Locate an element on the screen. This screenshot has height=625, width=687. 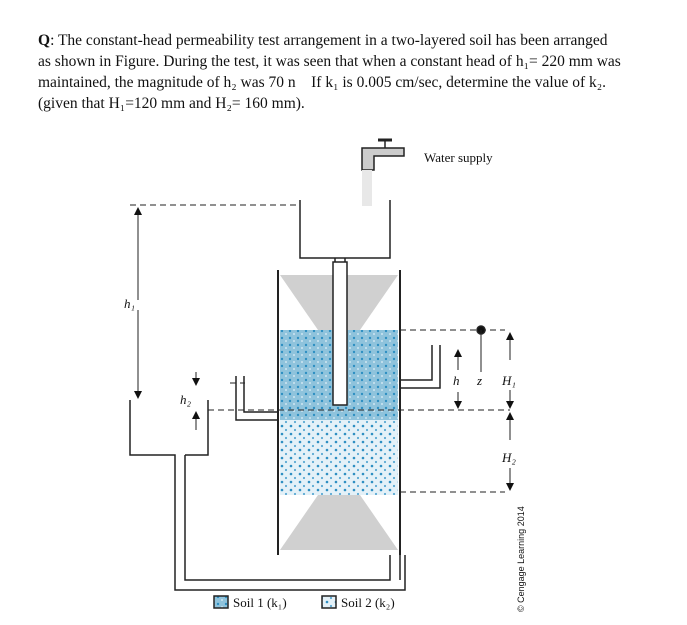
question-label: Q is located at coordinates (44, 40).